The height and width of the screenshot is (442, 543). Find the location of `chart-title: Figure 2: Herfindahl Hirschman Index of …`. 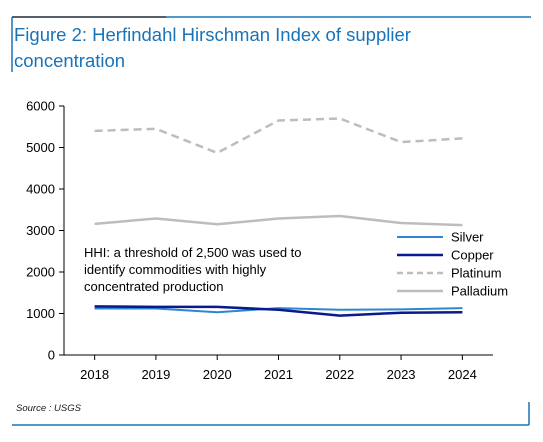

chart-title: Figure 2: Herfindahl Hirschman Index of … is located at coordinates (212, 47).